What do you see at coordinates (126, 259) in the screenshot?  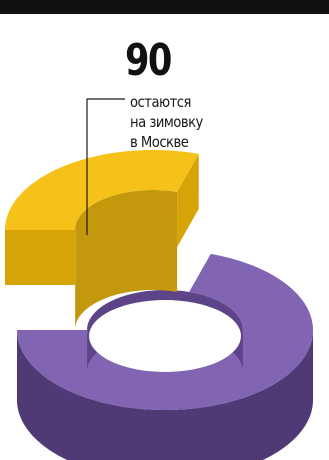 I see `yellow-inner-wall` at bounding box center [126, 259].